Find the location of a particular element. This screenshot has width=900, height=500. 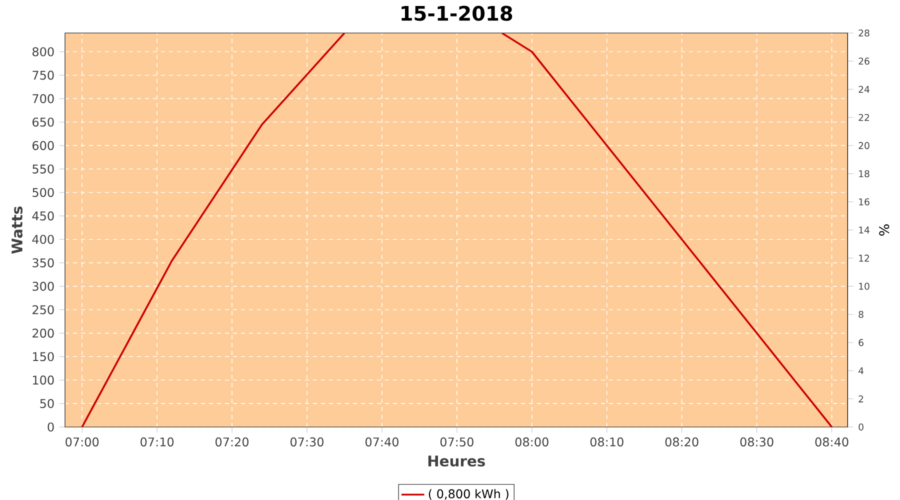

y-axis-title: Watts is located at coordinates (17, 230).